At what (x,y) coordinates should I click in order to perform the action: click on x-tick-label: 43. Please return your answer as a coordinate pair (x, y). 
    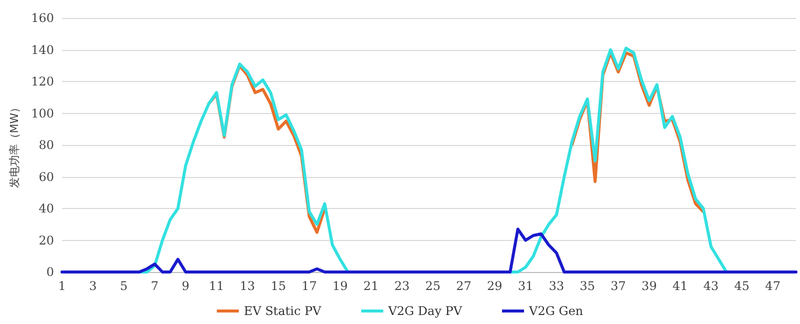
    Looking at the image, I should click on (711, 286).